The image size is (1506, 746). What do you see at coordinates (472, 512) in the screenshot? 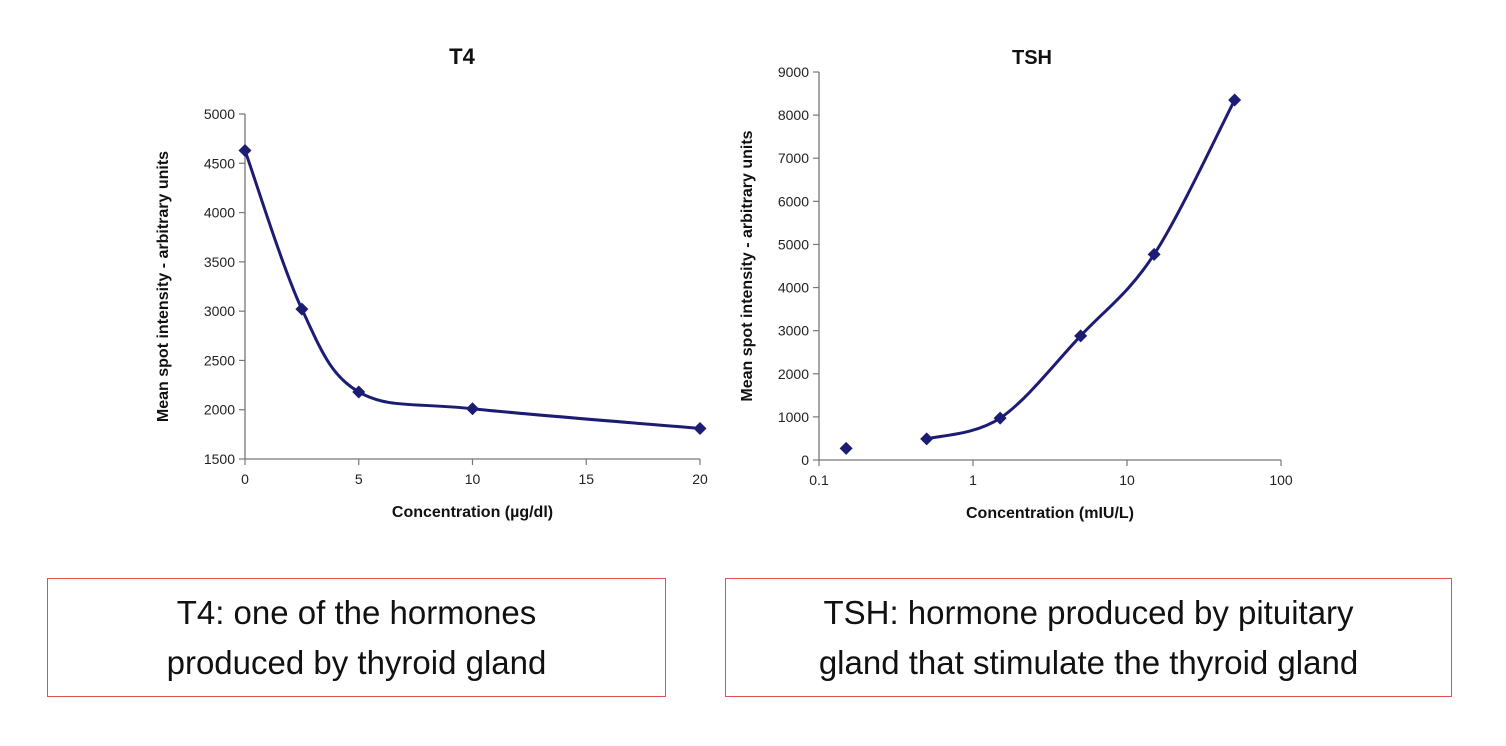
I see `x-axis-title: Concentration (µg/dl)` at bounding box center [472, 512].